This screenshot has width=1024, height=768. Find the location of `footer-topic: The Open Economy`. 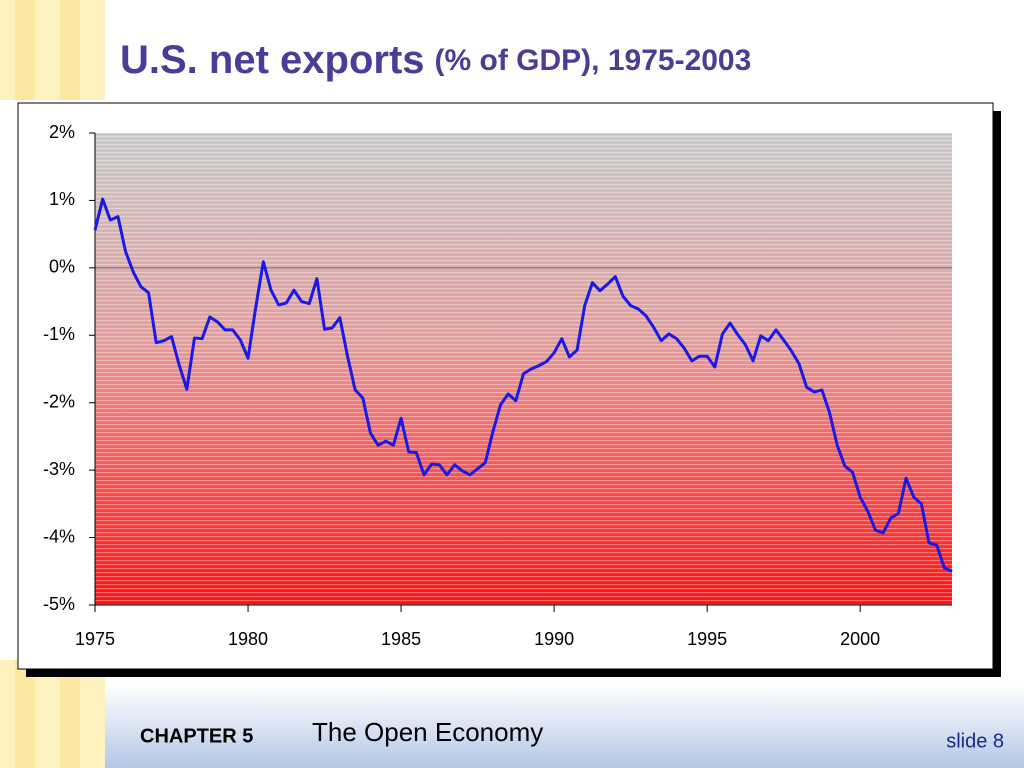

footer-topic: The Open Economy is located at coordinates (427, 732).